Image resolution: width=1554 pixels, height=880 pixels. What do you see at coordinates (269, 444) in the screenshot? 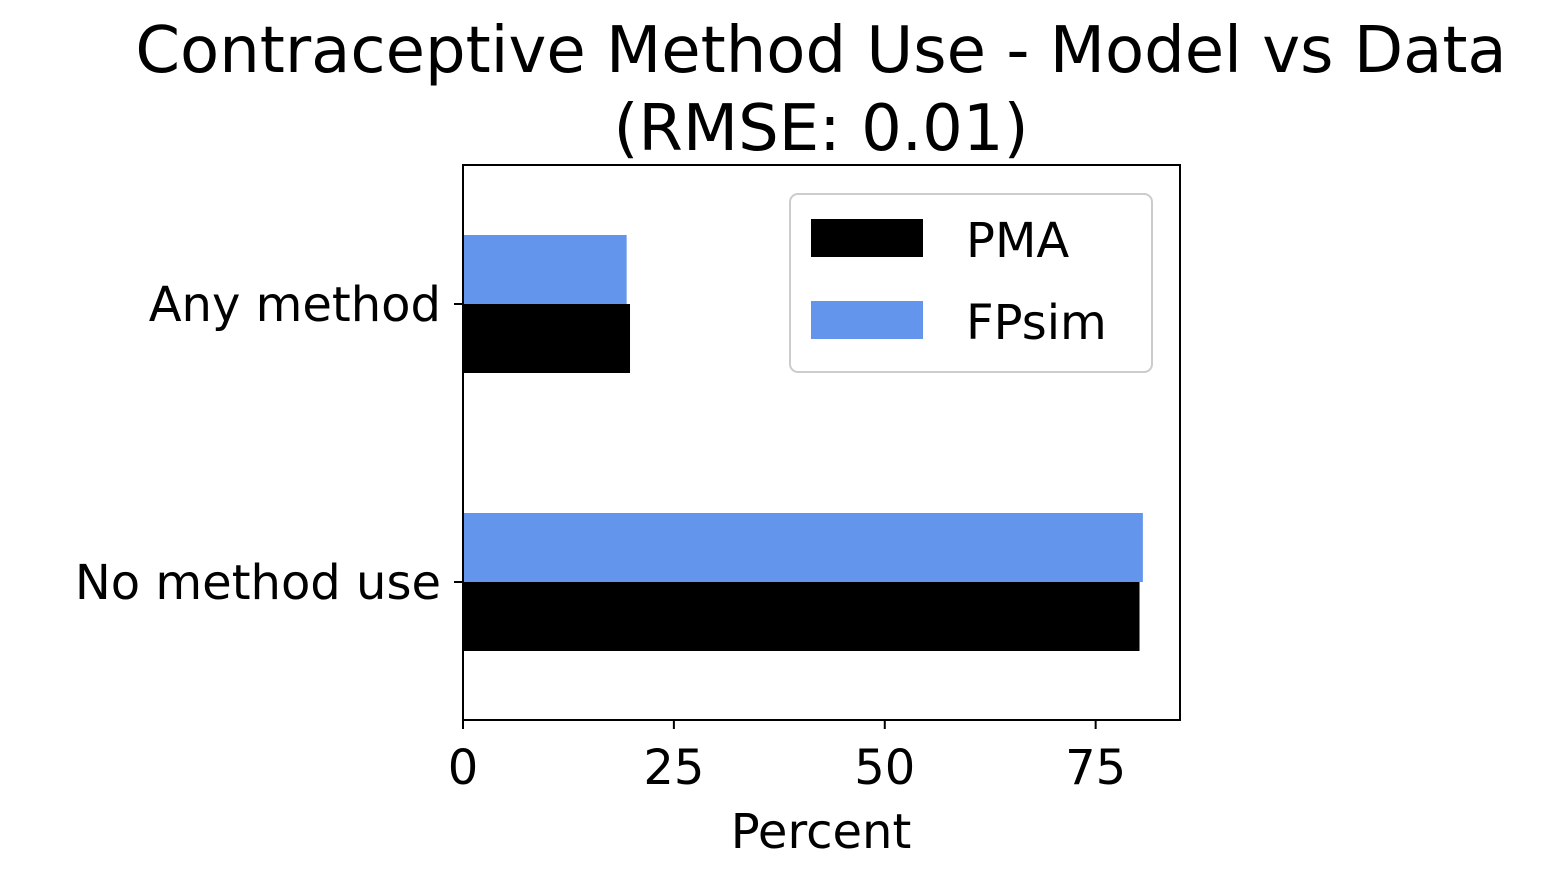
I see `y-axis: No method use Any method` at bounding box center [269, 444].